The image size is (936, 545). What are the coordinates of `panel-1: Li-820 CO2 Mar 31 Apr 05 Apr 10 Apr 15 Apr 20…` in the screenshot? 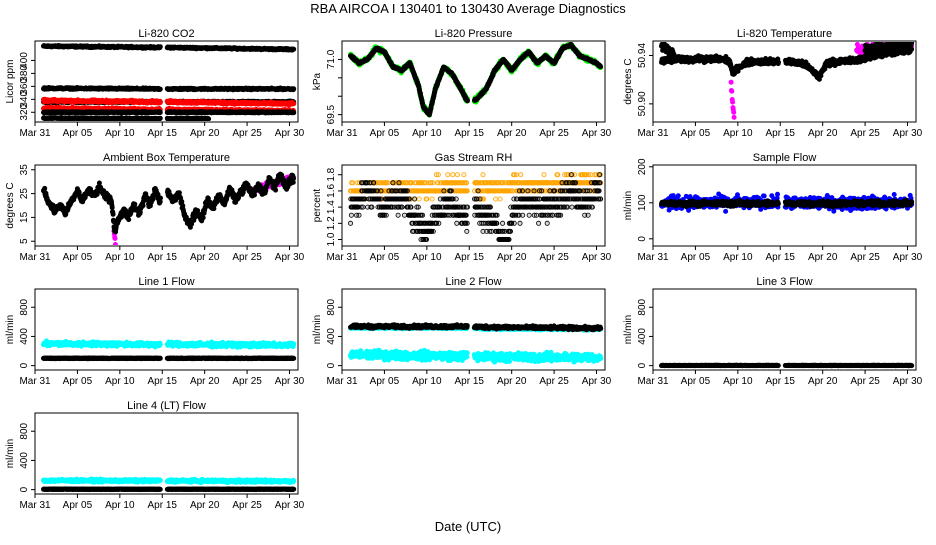 It's located at (155, 83).